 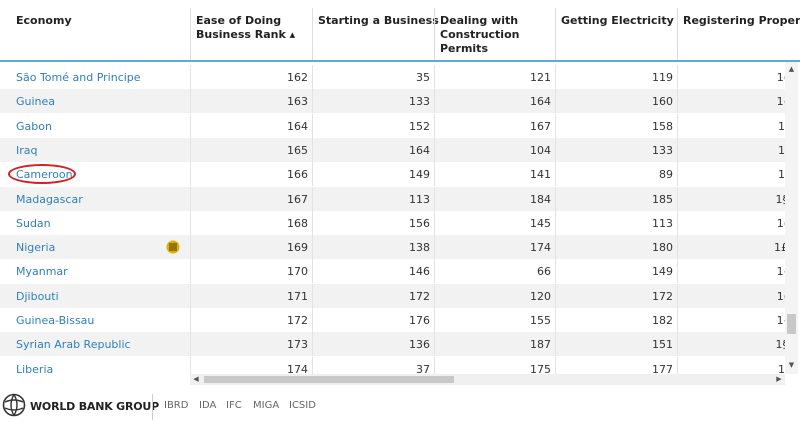 What do you see at coordinates (540, 345) in the screenshot?
I see `cell-dealing: 187` at bounding box center [540, 345].